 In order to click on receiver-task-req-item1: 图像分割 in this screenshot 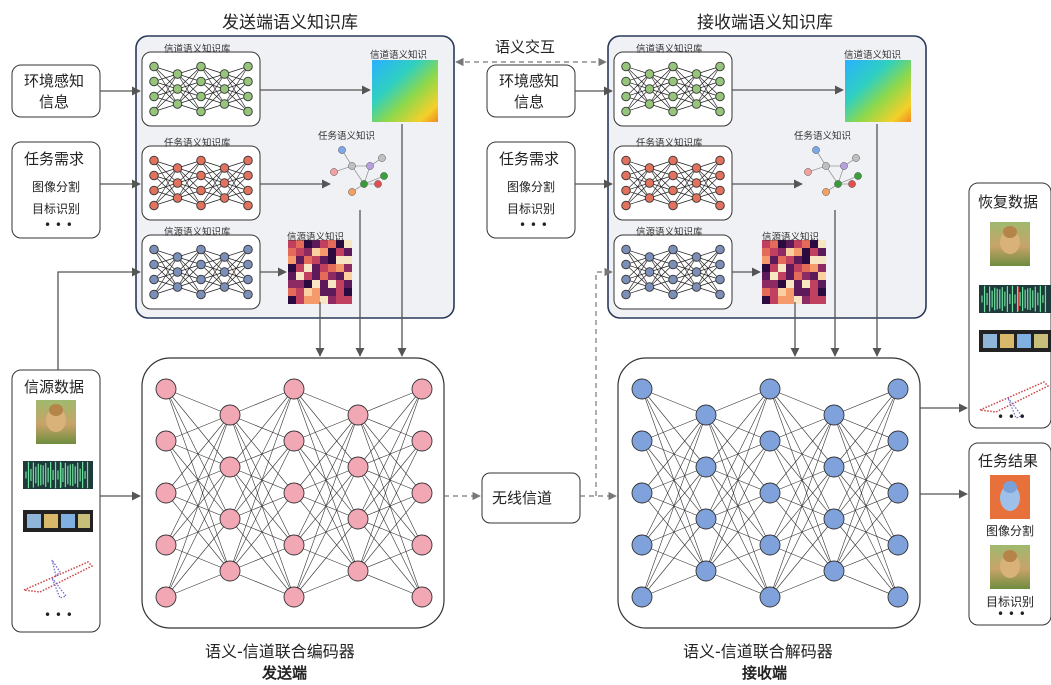, I will do `click(531, 187)`.